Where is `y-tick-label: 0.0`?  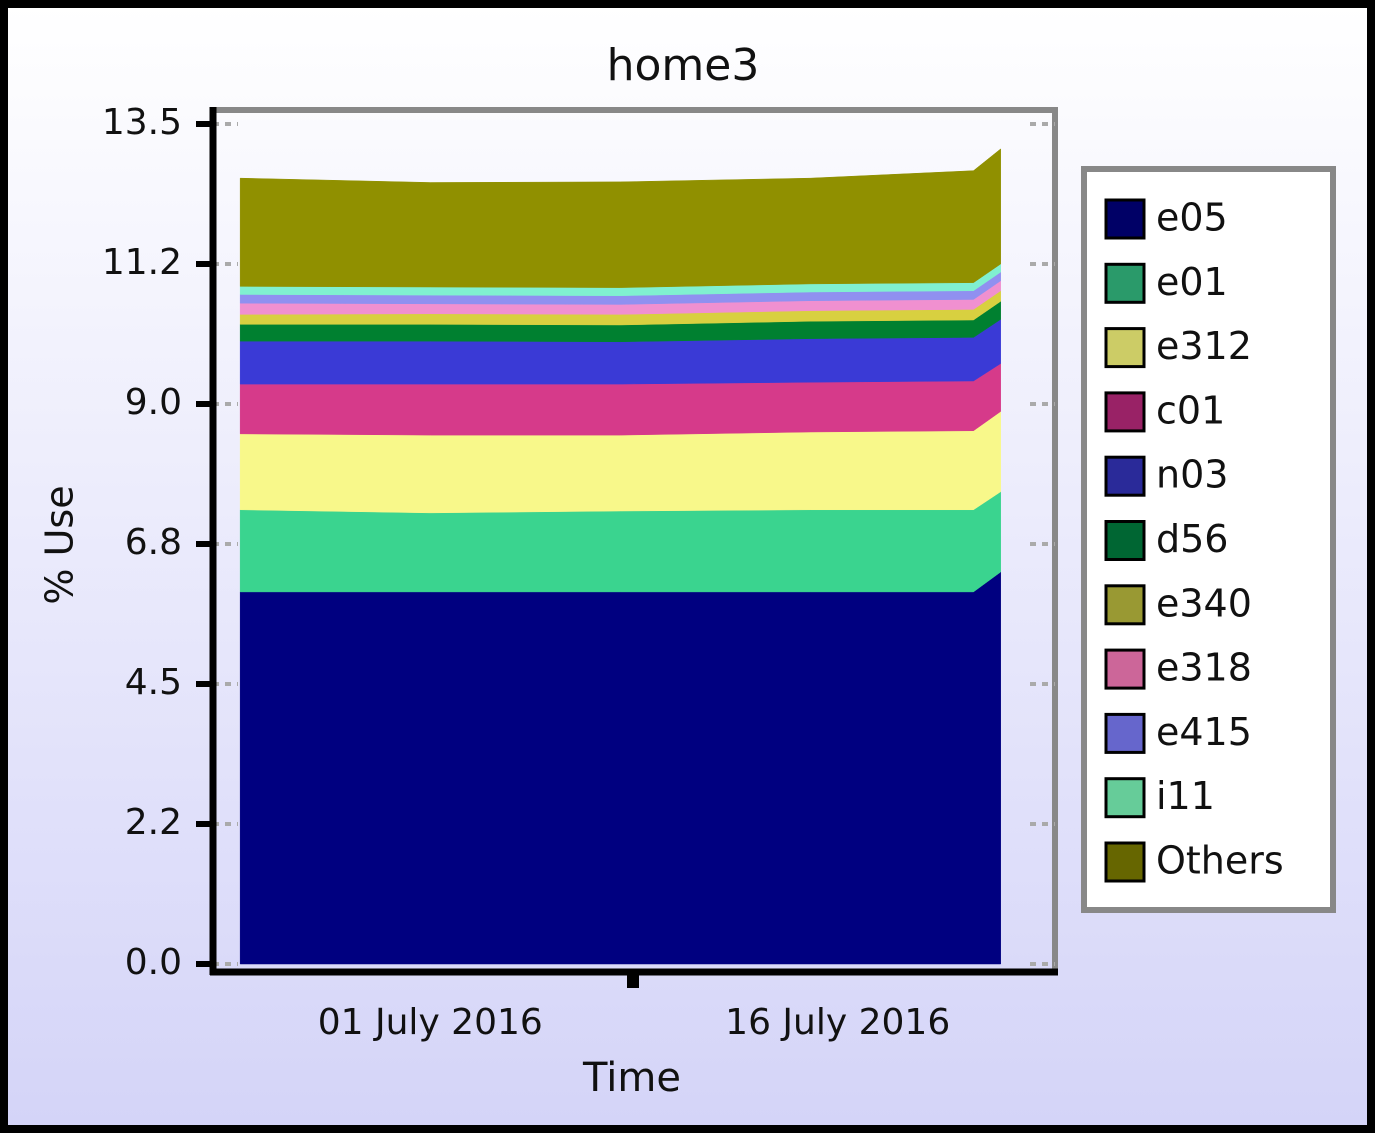
y-tick-label: 0.0 is located at coordinates (153, 962).